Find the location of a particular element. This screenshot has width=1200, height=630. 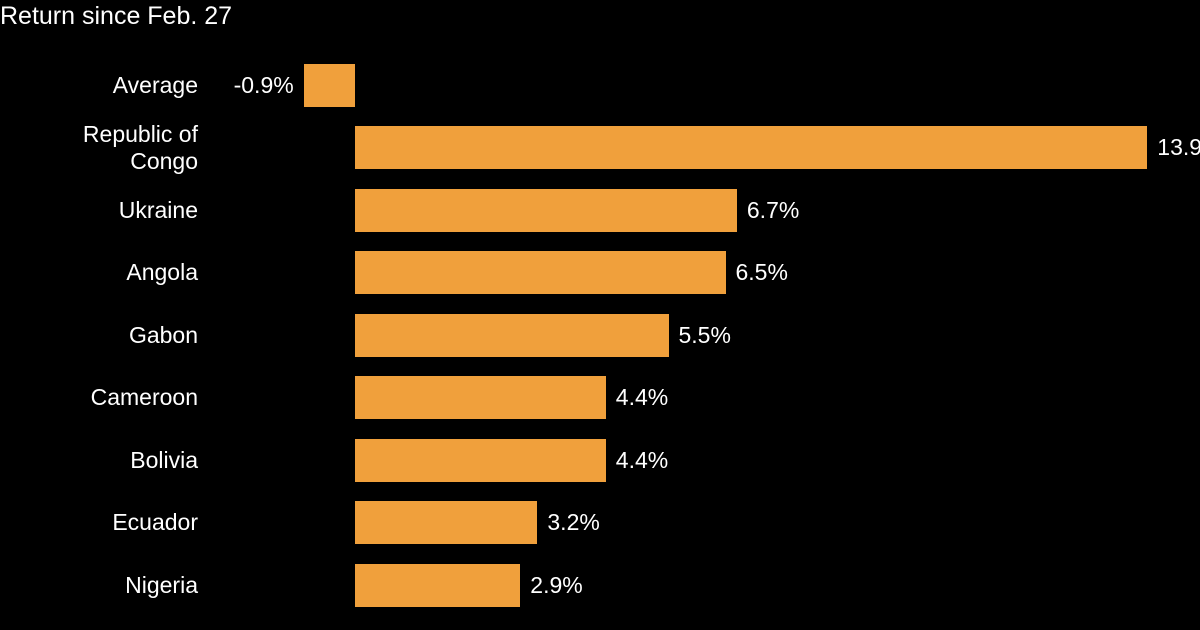

category-label: Ukraine is located at coordinates (158, 209).